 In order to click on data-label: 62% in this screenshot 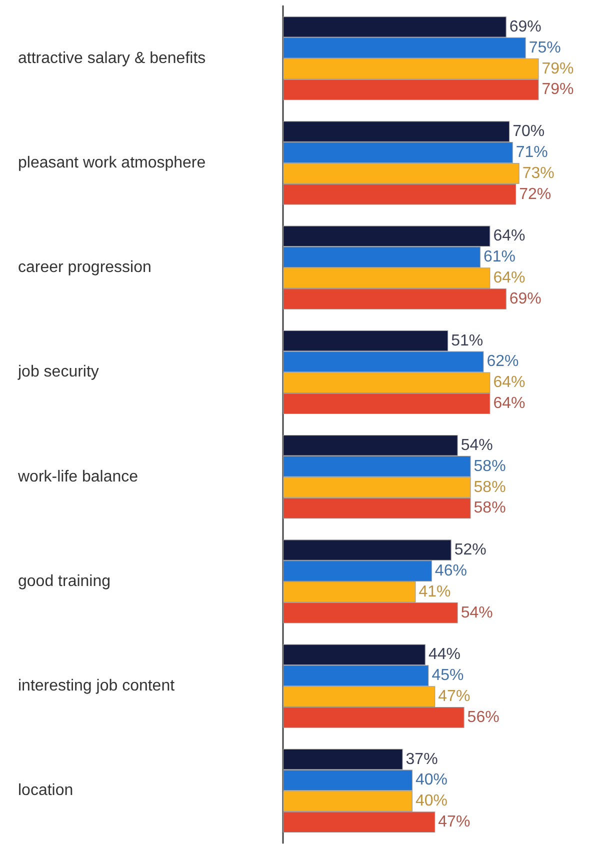, I will do `click(502, 361)`.